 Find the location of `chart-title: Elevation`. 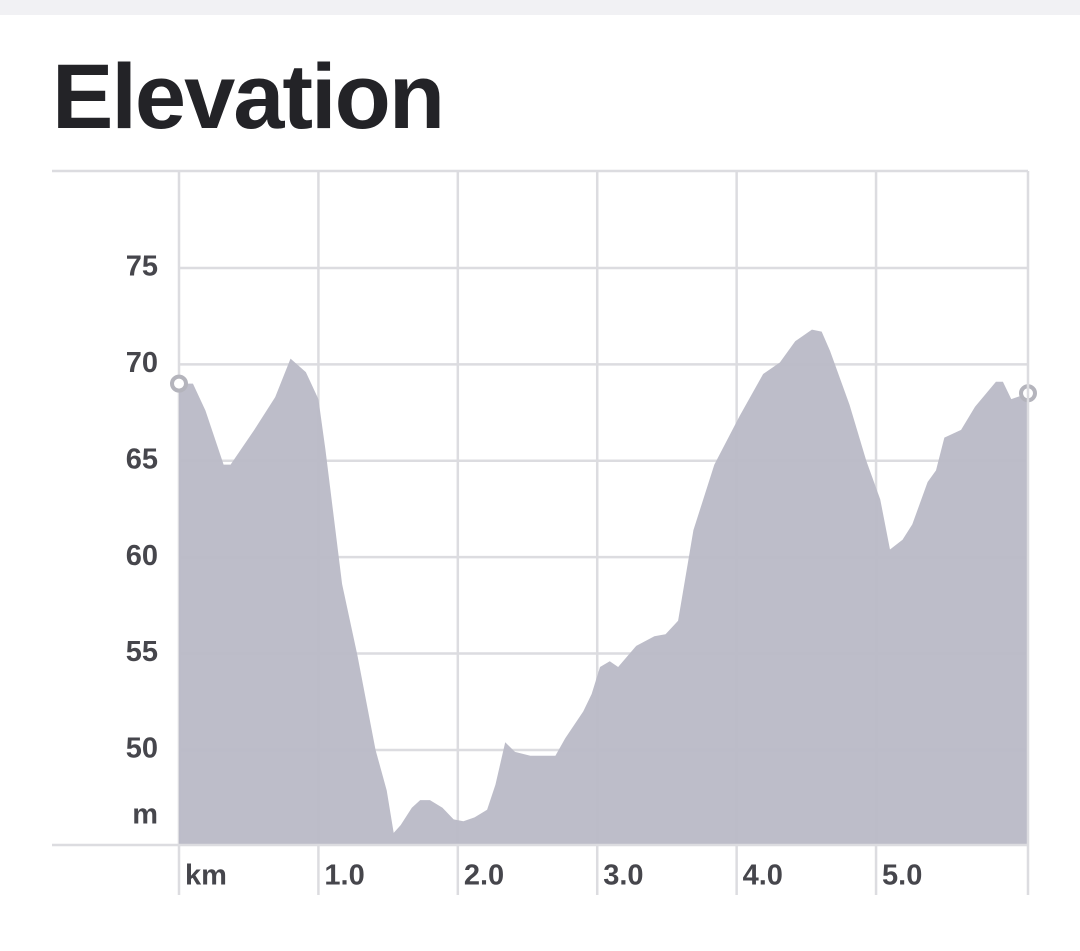

chart-title: Elevation is located at coordinates (247, 97).